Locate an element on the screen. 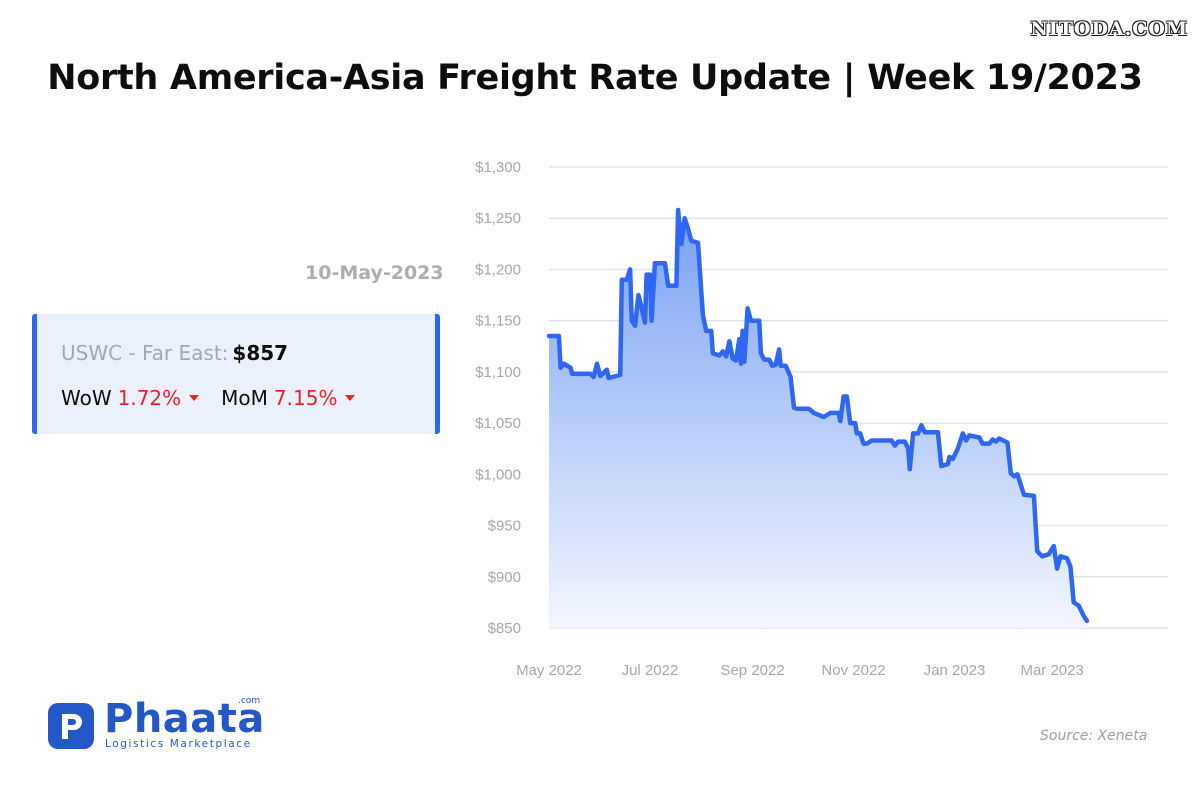 The height and width of the screenshot is (800, 1200). x-tick-label: Sep 2022 is located at coordinates (752, 670).